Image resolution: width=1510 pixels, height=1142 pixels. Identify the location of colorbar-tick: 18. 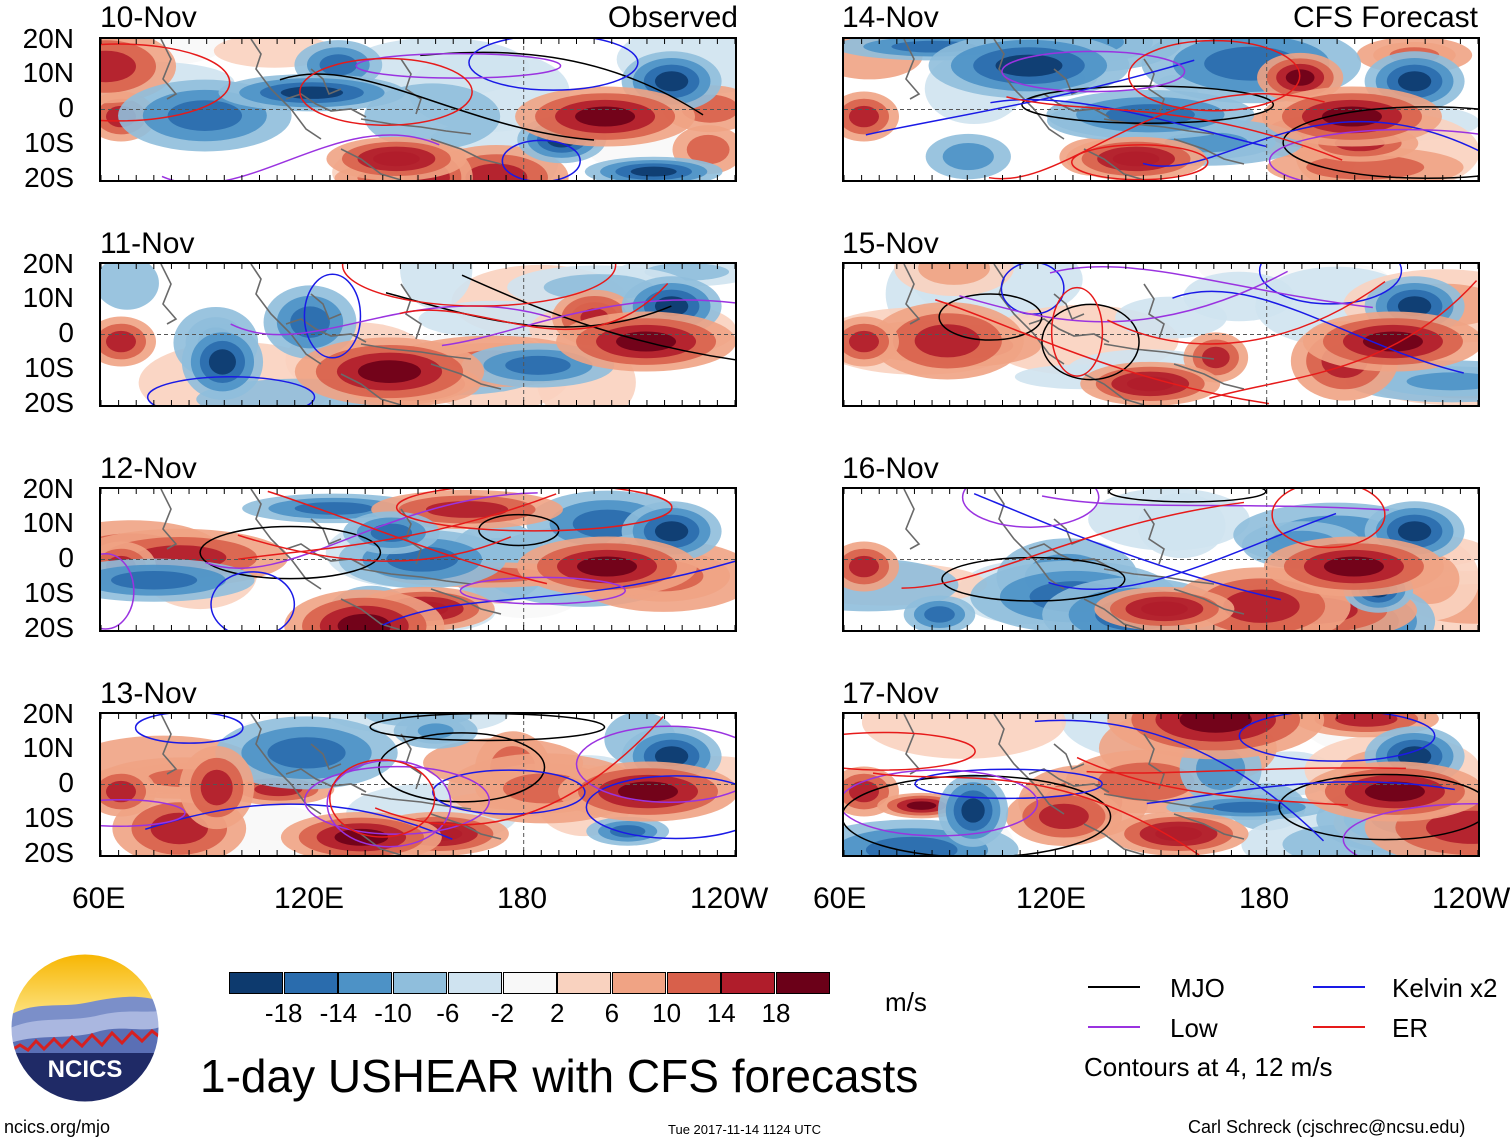
(776, 1013).